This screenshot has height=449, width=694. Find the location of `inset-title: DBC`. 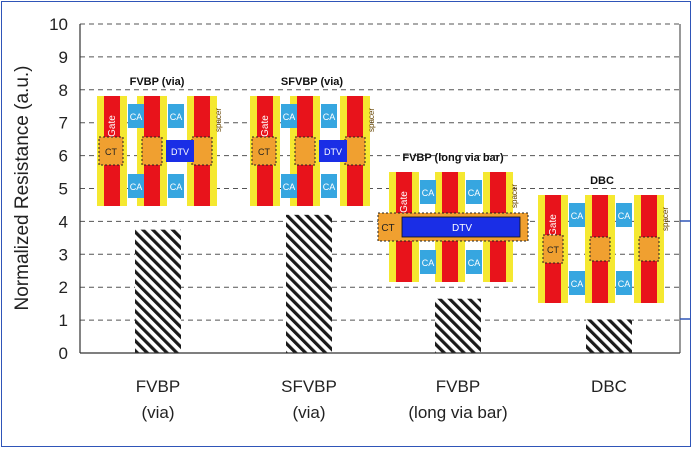

inset-title: DBC is located at coordinates (602, 181).